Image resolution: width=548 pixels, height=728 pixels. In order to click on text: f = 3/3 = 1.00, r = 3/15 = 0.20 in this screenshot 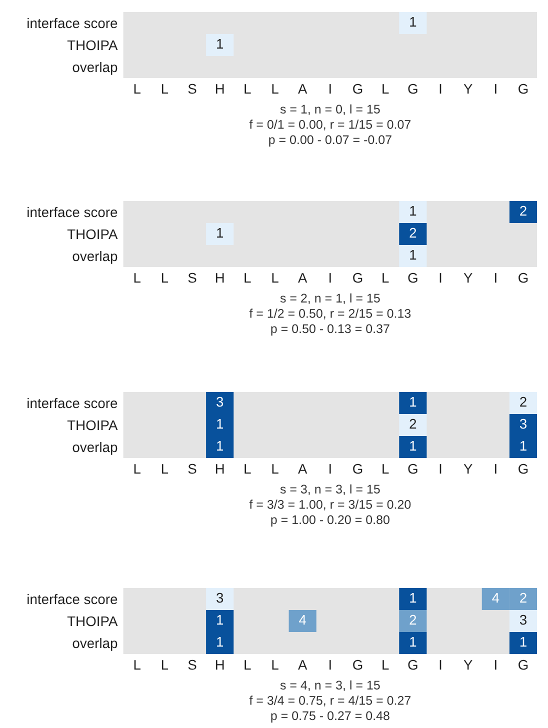, I will do `click(330, 505)`.